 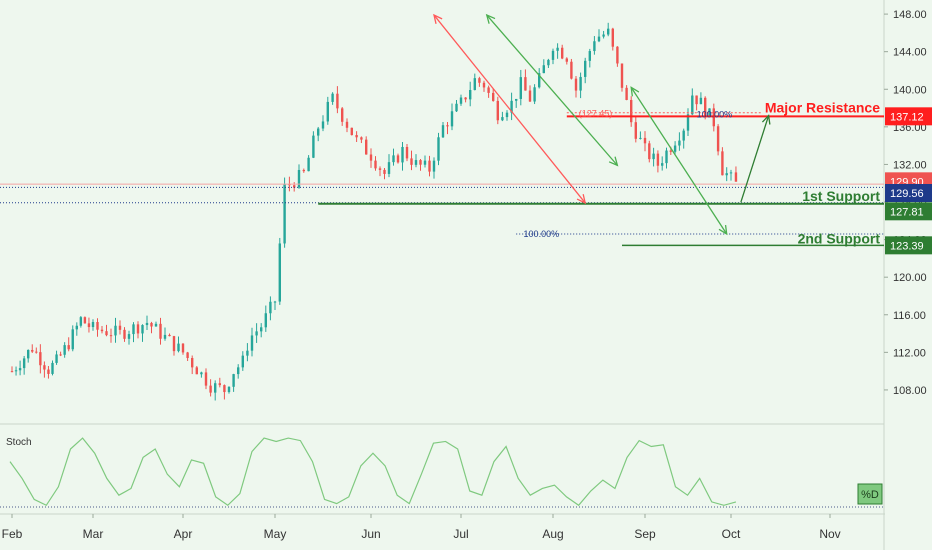 What do you see at coordinates (839, 238) in the screenshot?
I see `second-support-label: 2nd Support` at bounding box center [839, 238].